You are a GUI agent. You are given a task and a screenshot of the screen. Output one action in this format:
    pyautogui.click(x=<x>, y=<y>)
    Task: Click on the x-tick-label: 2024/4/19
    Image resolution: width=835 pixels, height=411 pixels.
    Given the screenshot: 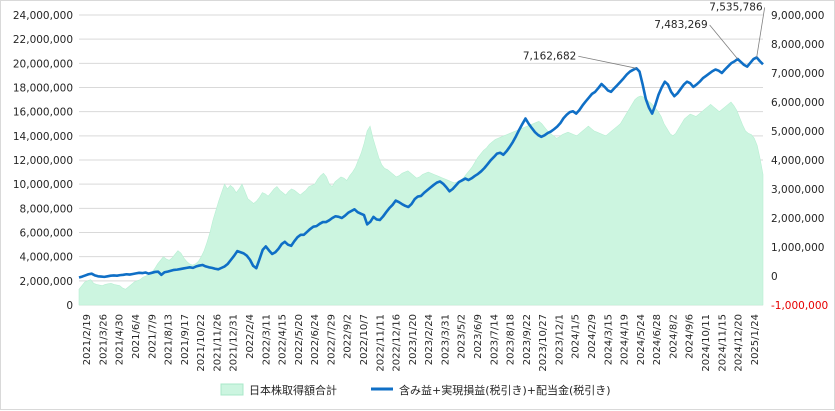 What is the action you would take?
    pyautogui.click(x=625, y=339)
    